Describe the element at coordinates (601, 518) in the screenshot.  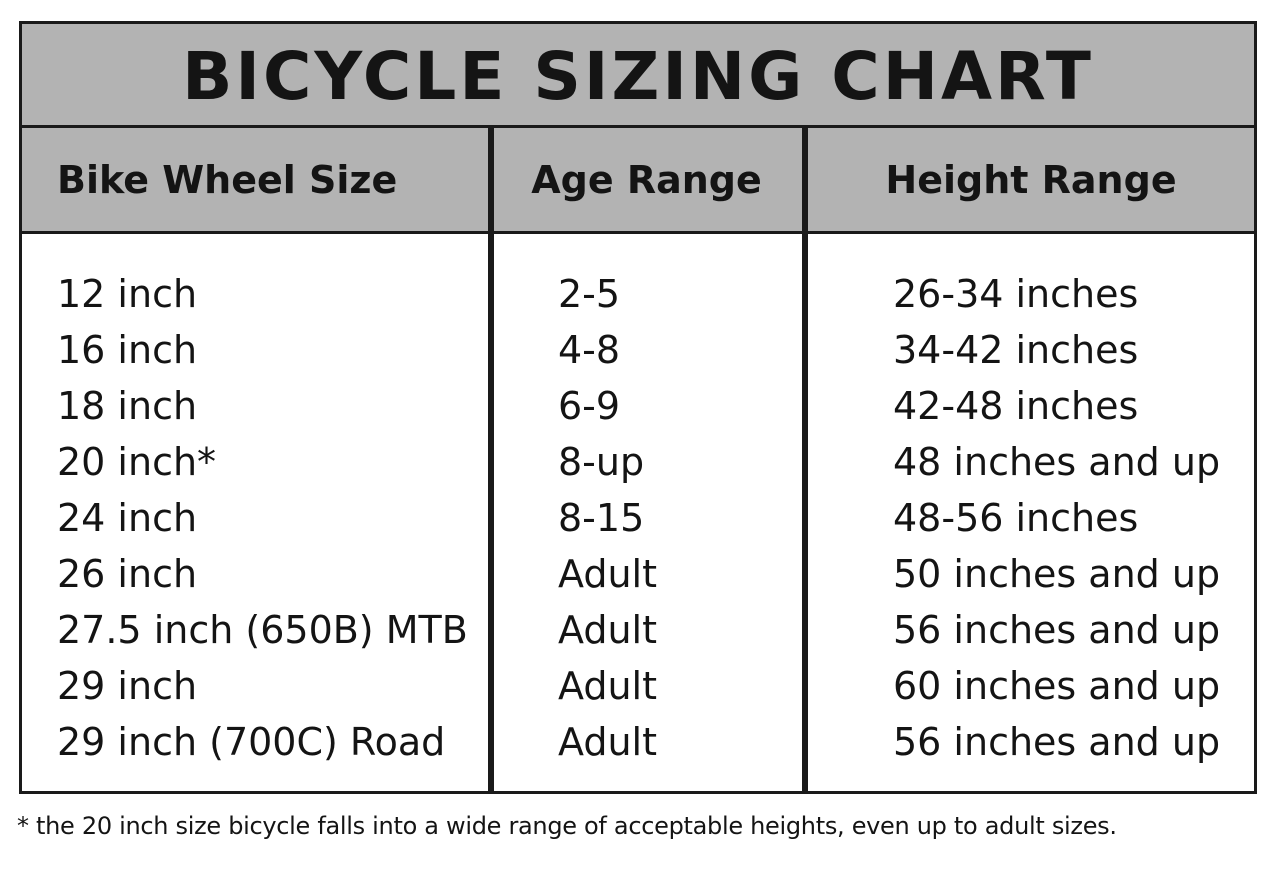
I see `table-cell-age-range: 8-15` at that location.